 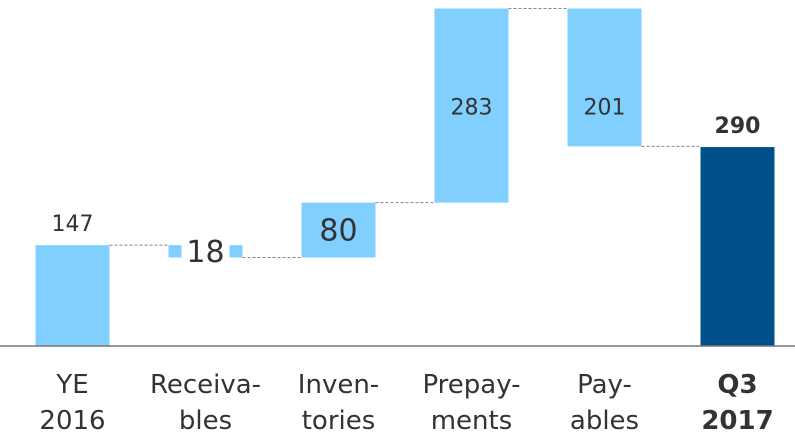 What do you see at coordinates (338, 385) in the screenshot?
I see `x-tick-label-line: Inven-` at bounding box center [338, 385].